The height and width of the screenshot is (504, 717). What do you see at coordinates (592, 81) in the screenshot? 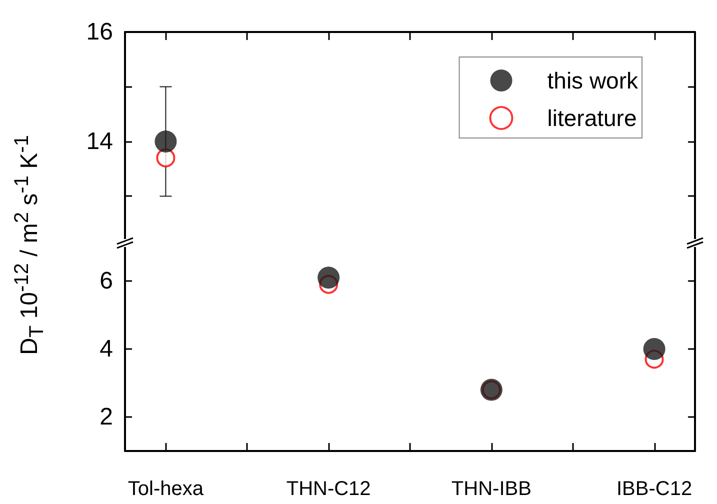
I see `legend-label: this work` at bounding box center [592, 81].